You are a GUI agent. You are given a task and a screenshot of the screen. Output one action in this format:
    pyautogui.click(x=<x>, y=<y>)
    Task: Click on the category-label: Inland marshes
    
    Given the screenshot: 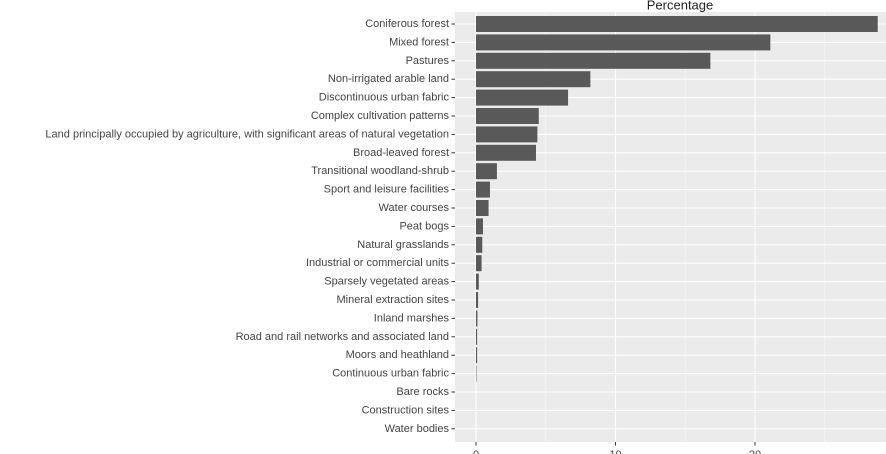 What is the action you would take?
    pyautogui.click(x=412, y=318)
    